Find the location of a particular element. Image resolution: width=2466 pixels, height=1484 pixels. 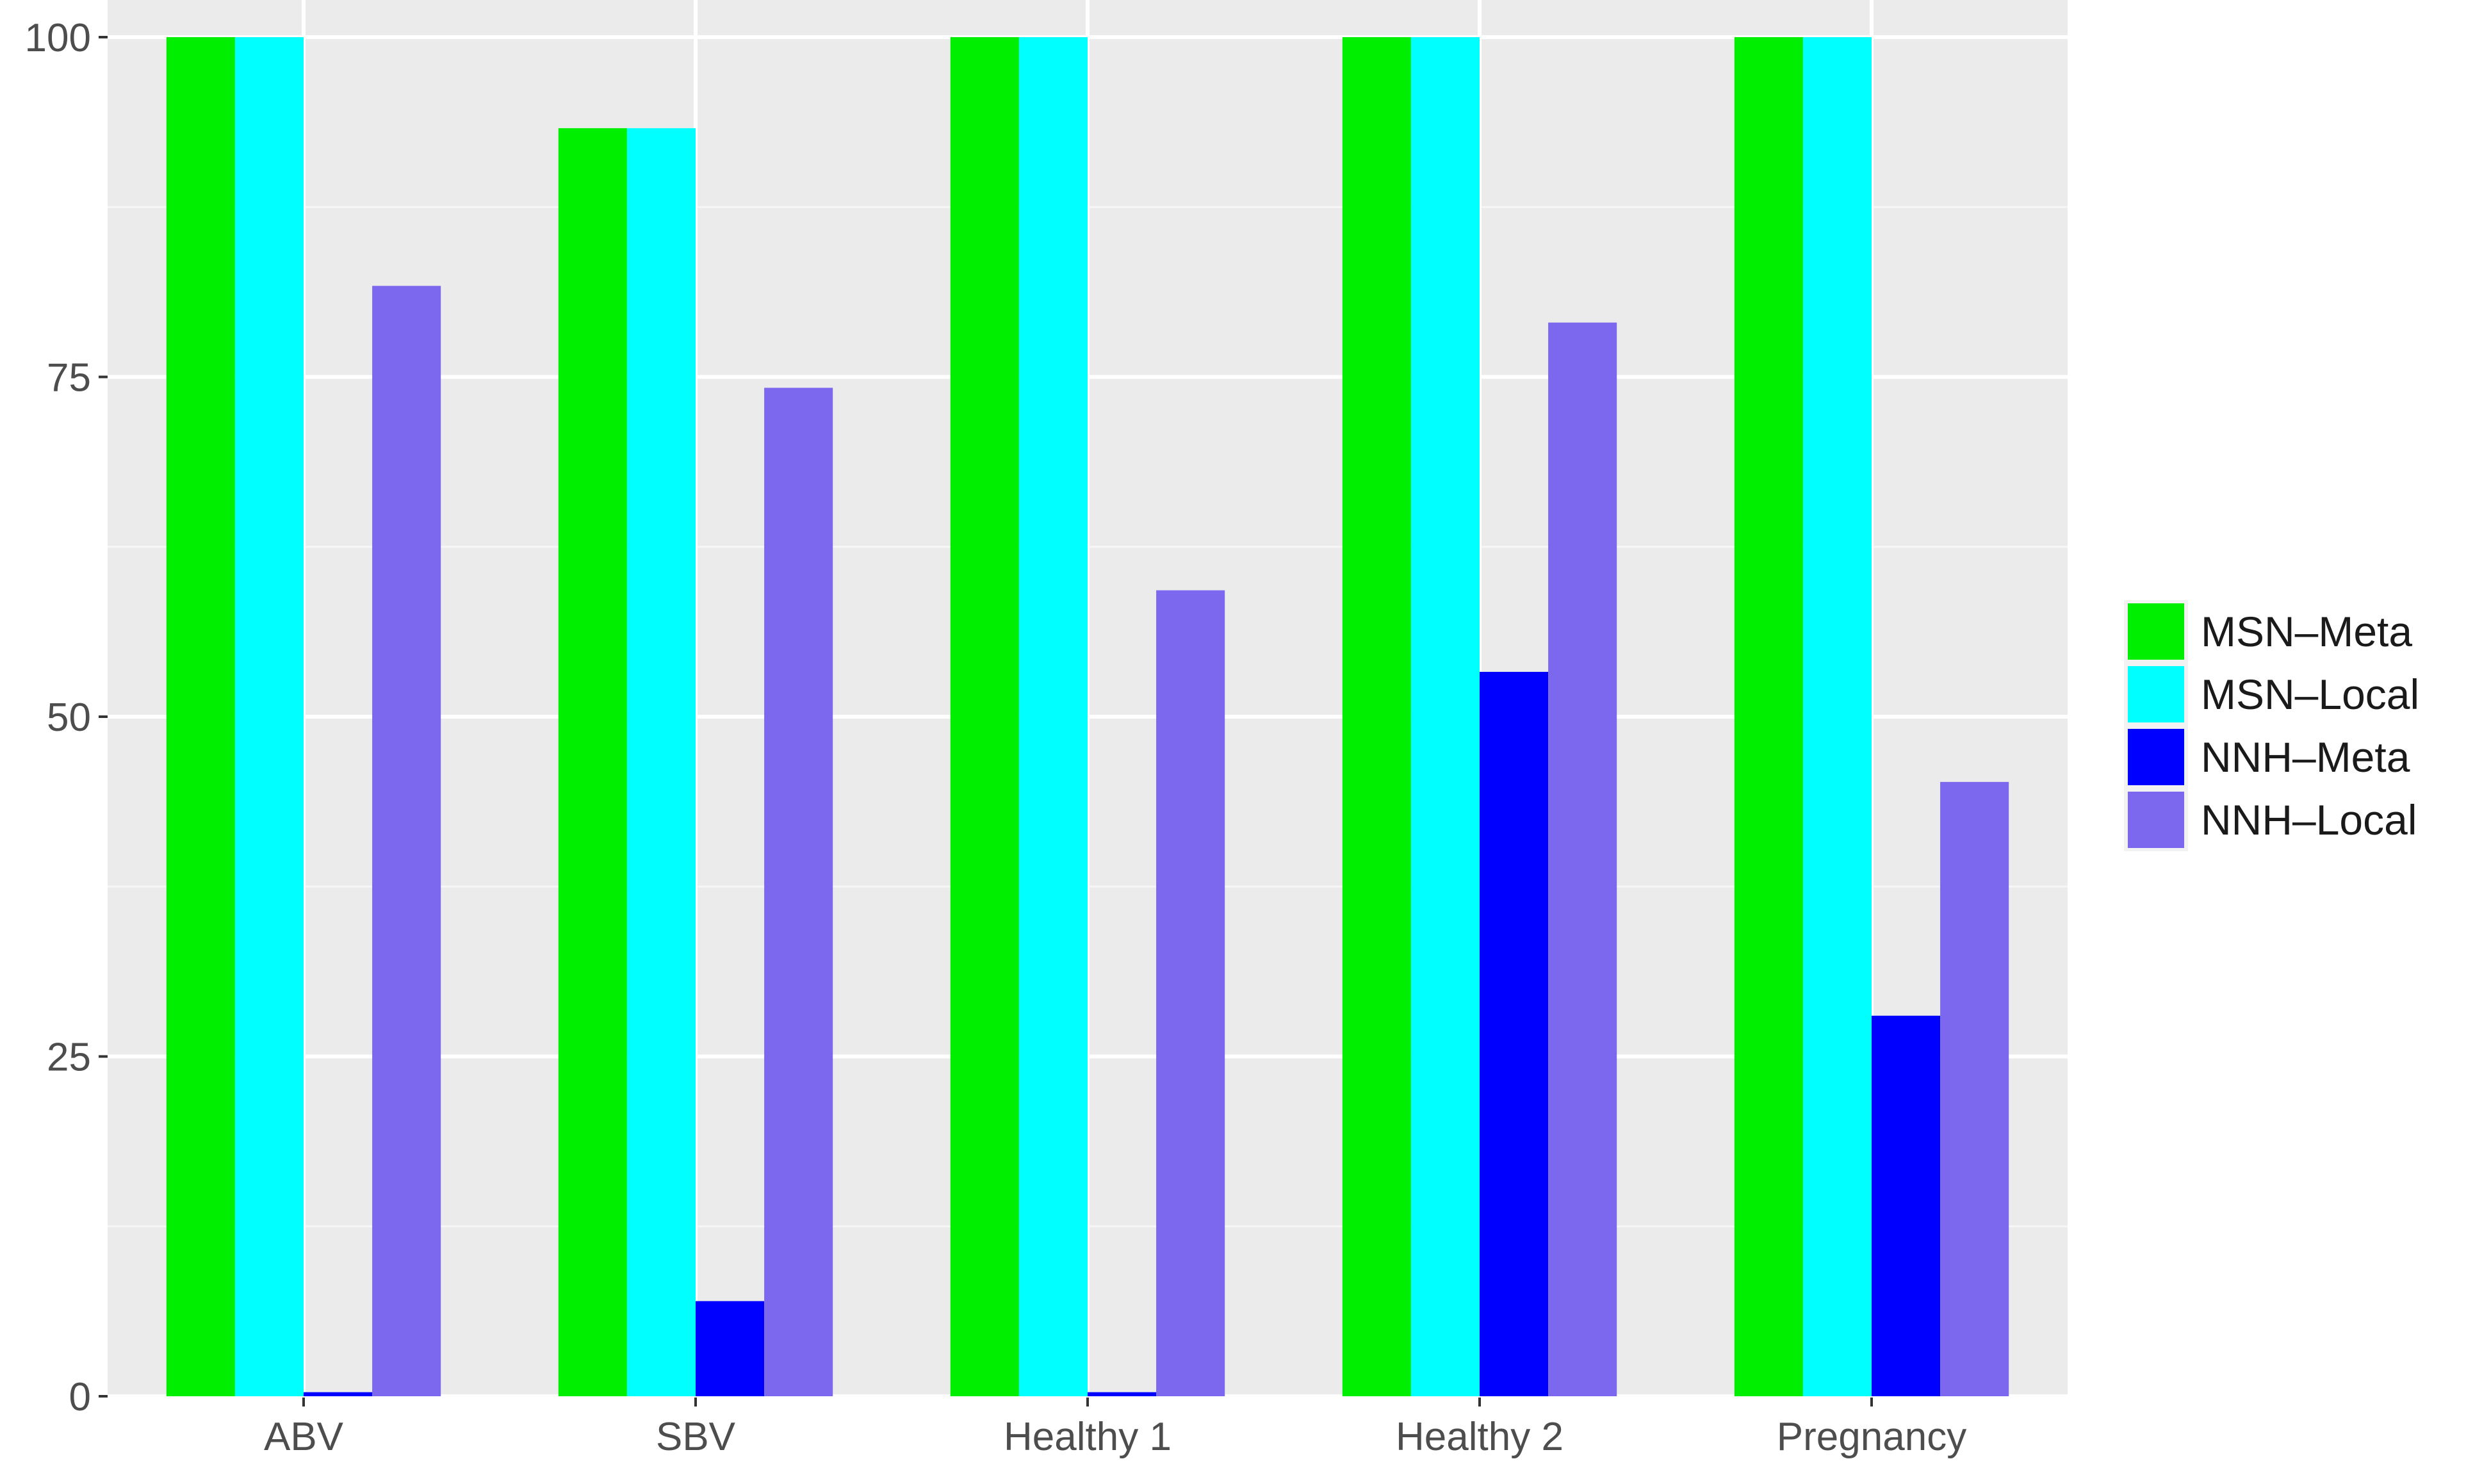

legend-label: NNH–Local is located at coordinates (2309, 820).